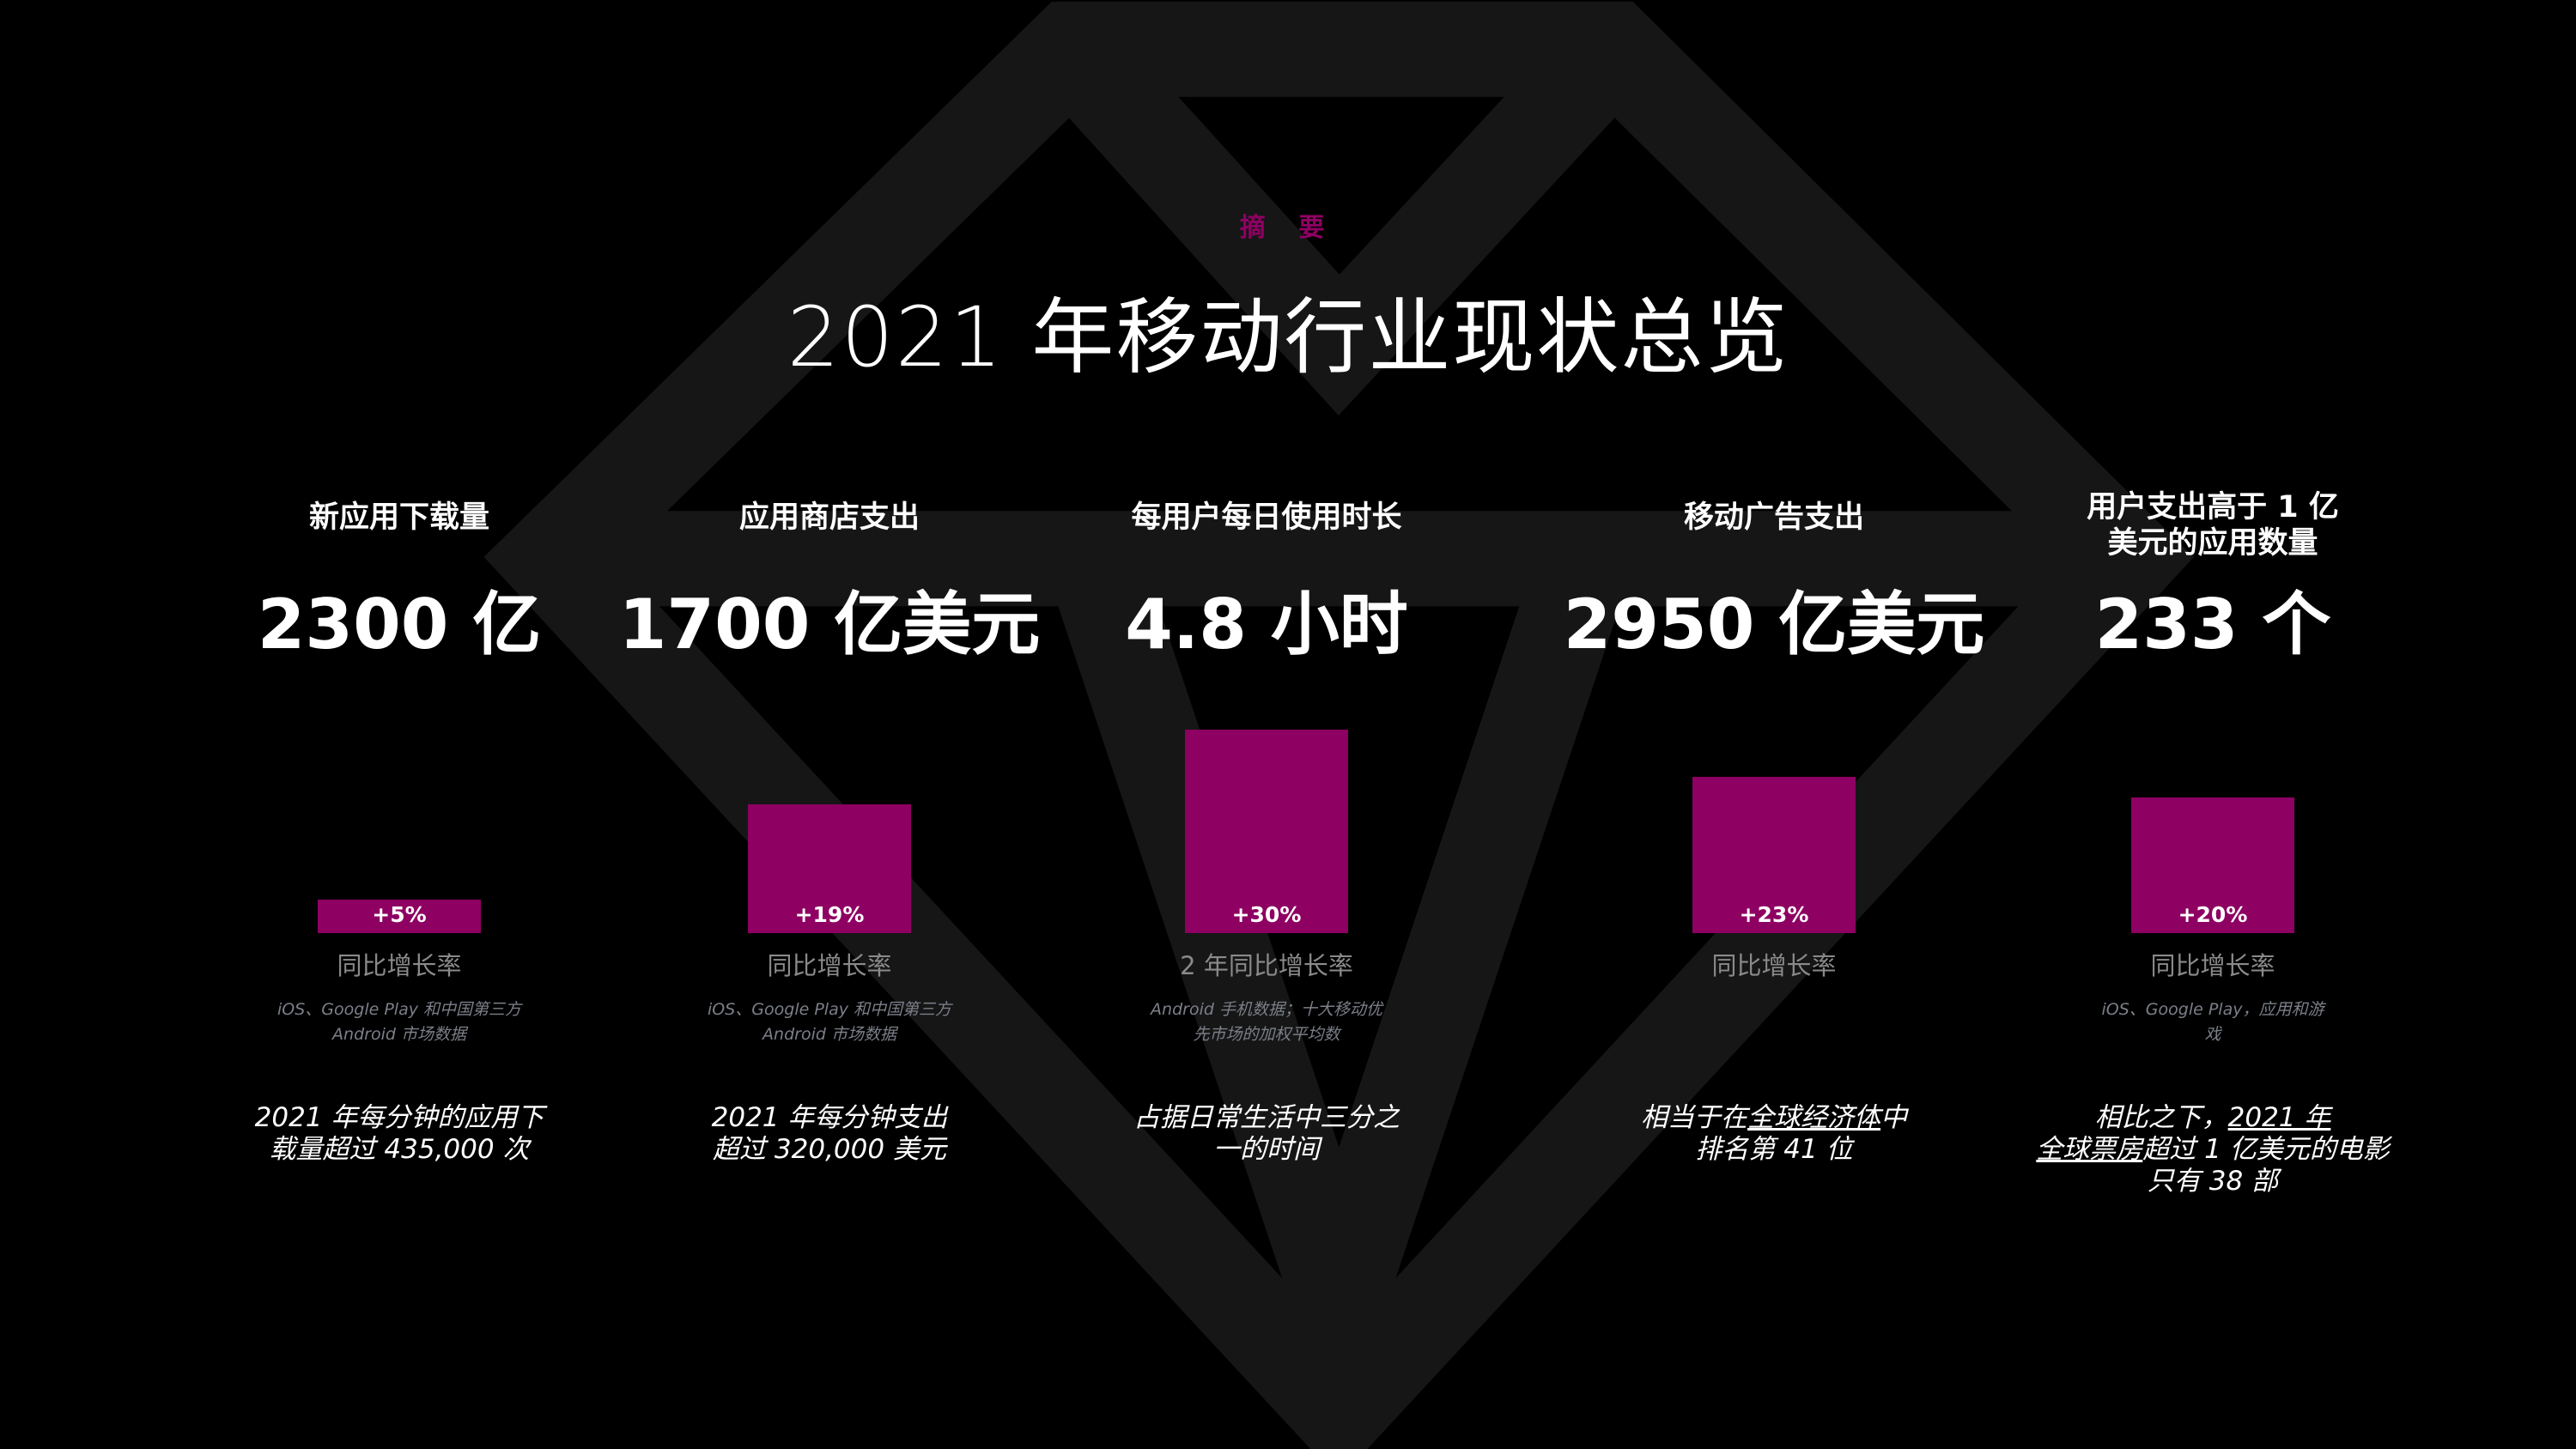 This screenshot has height=1449, width=2576. Describe the element at coordinates (1266, 966) in the screenshot. I see `growth-caption: 2 年同比增长率` at that location.